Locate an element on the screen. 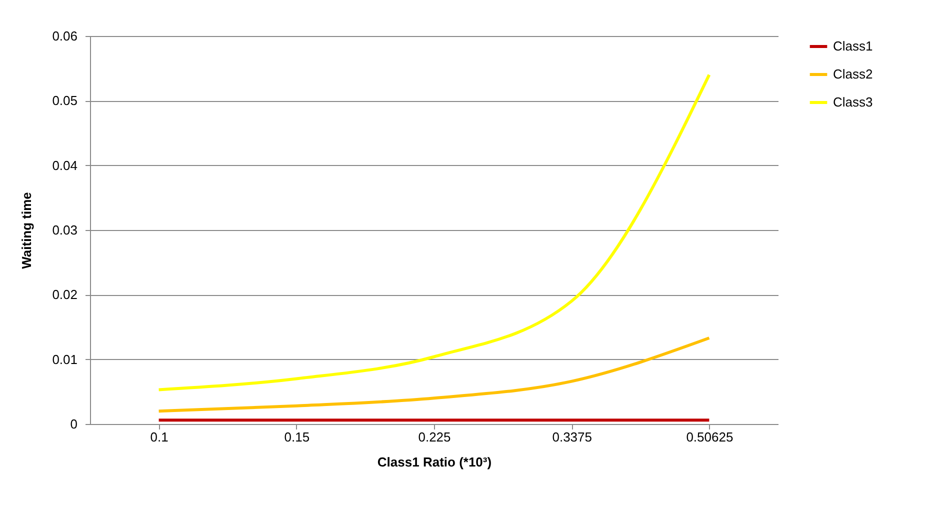  x-tick-label: 0.1 is located at coordinates (159, 437).